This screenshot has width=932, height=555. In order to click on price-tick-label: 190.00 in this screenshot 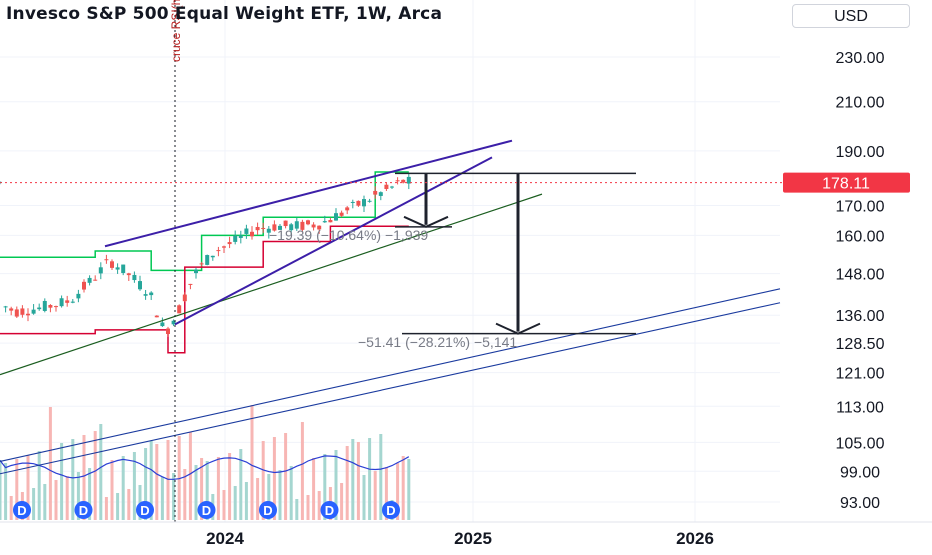, I will do `click(860, 152)`.